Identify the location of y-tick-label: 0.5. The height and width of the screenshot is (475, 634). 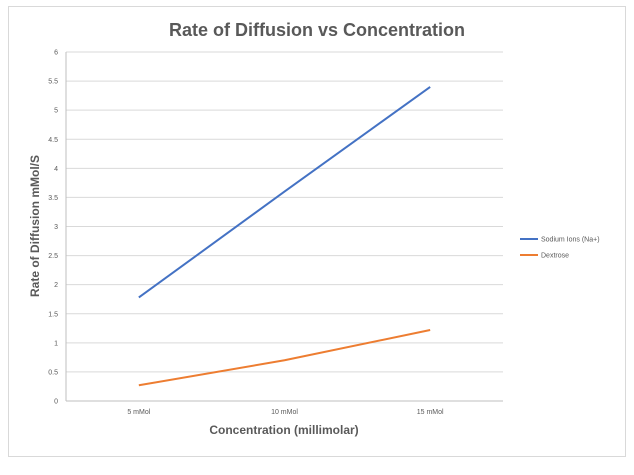
(53, 372).